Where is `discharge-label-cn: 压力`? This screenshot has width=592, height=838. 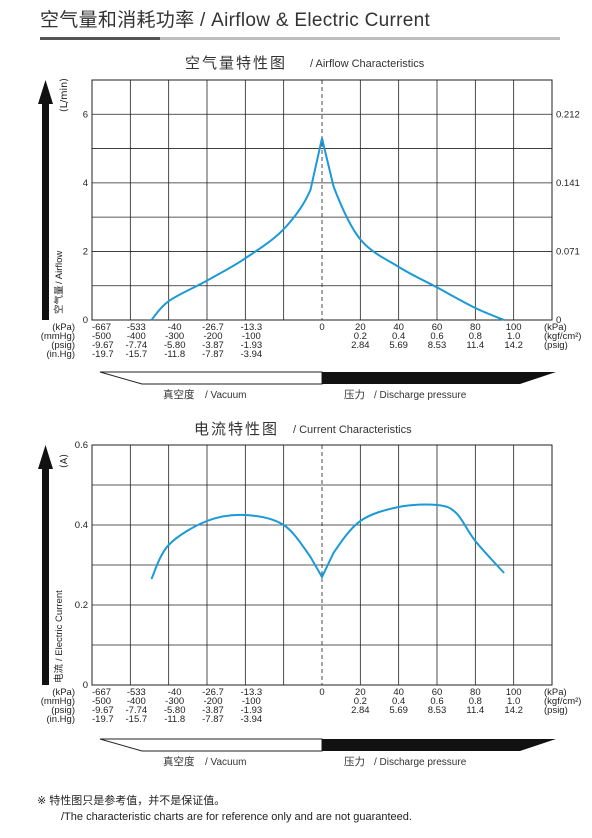 discharge-label-cn: 压力 is located at coordinates (354, 394).